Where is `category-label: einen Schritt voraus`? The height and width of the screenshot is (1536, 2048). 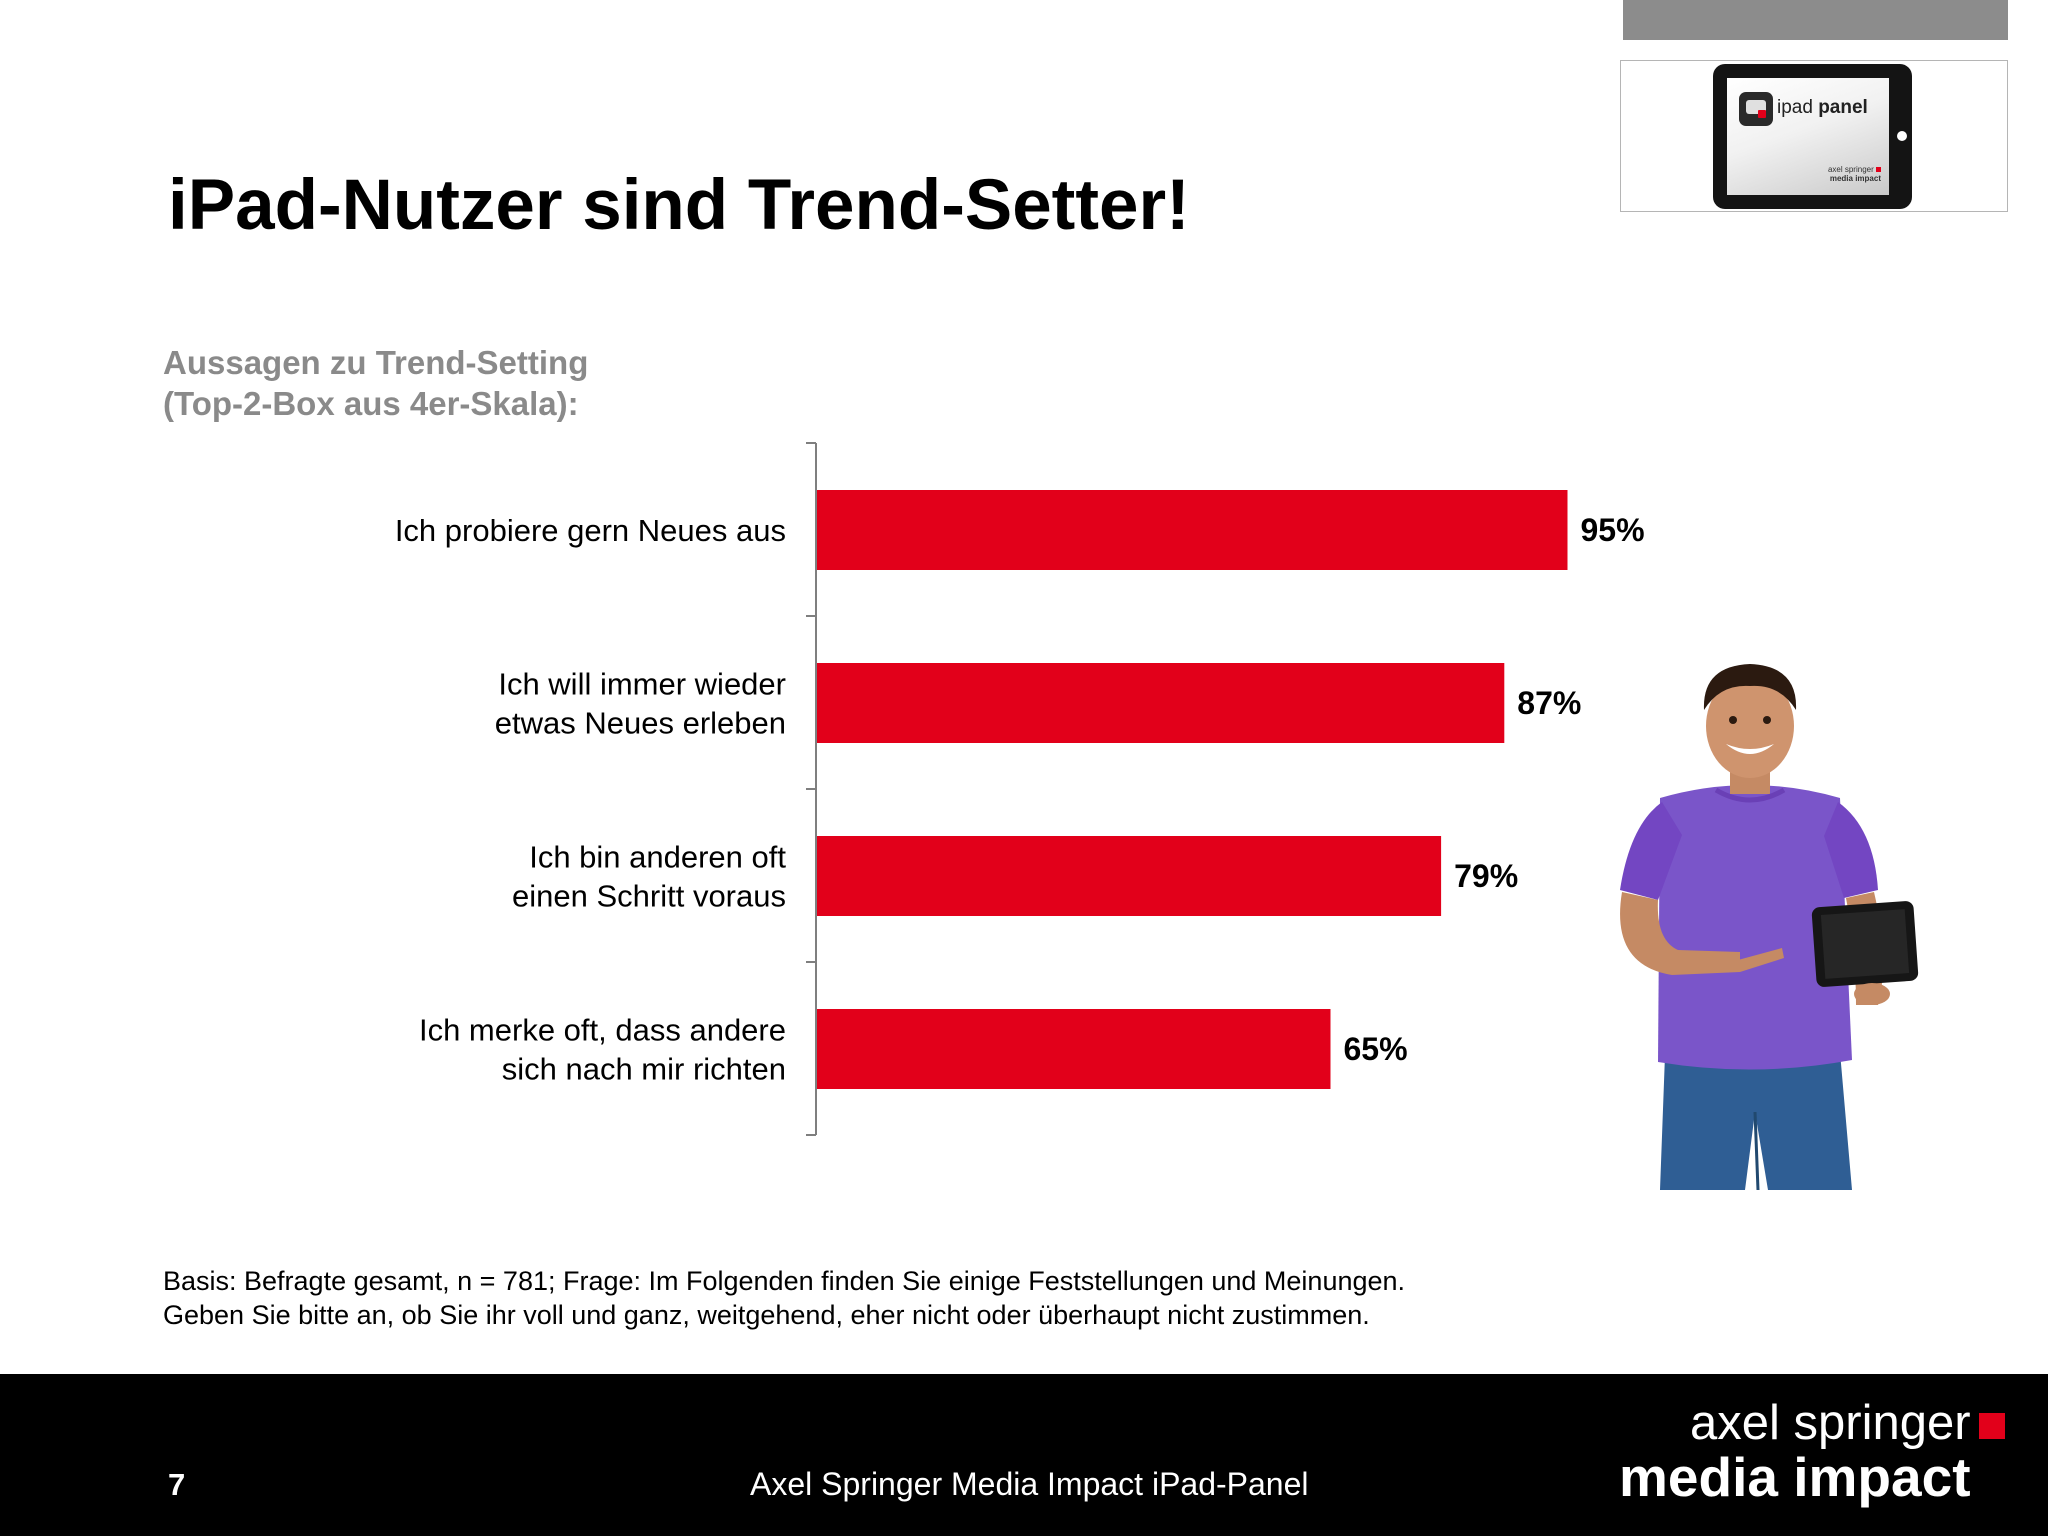
category-label: einen Schritt voraus is located at coordinates (649, 896).